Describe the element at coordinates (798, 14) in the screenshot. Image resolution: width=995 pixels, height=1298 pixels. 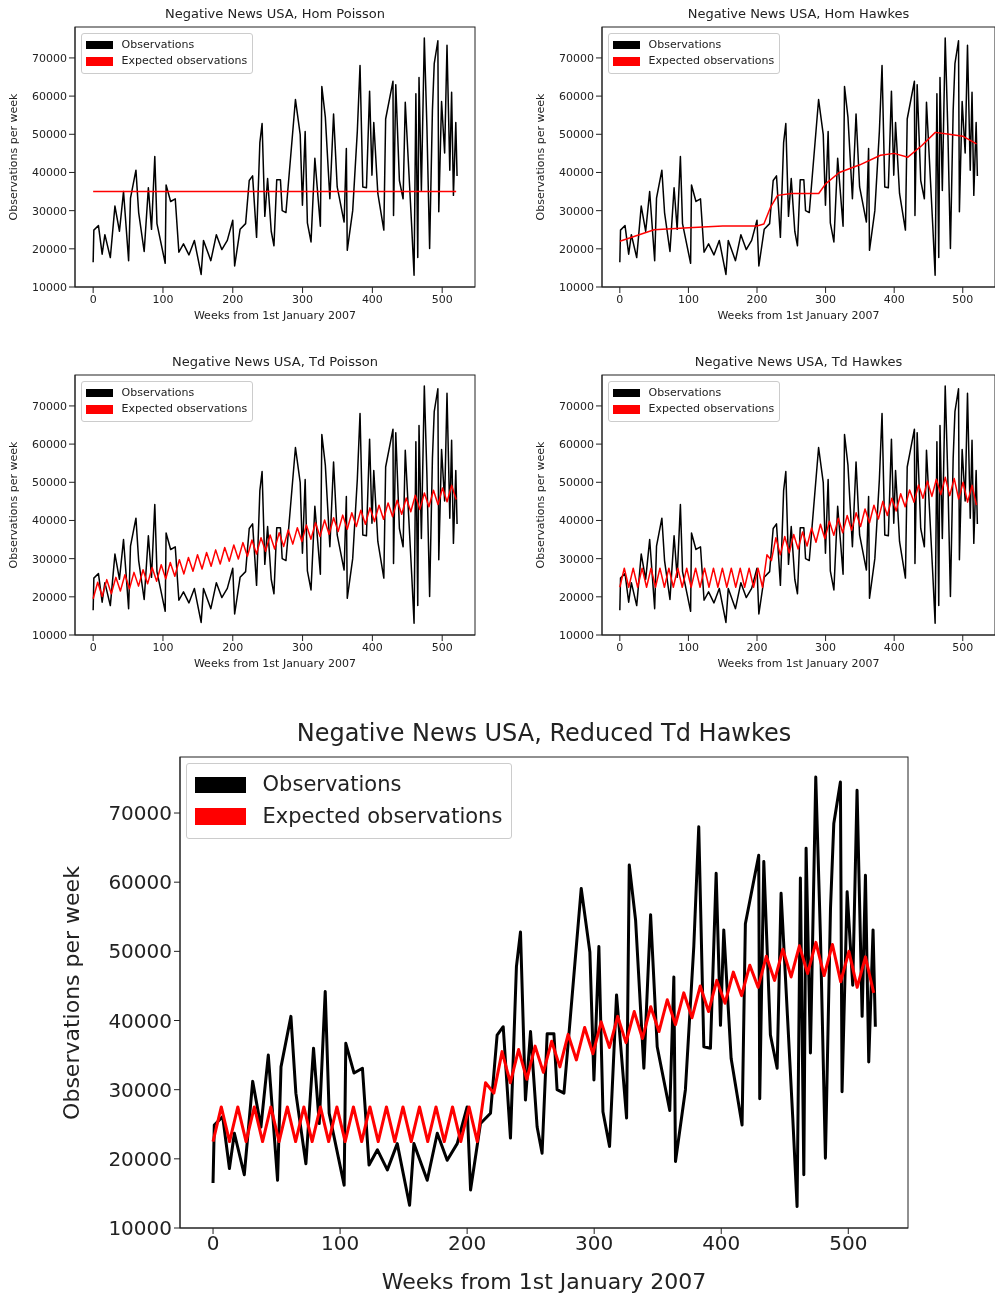
I see `chart-title: Negative News USA, Hom Hawkes` at that location.